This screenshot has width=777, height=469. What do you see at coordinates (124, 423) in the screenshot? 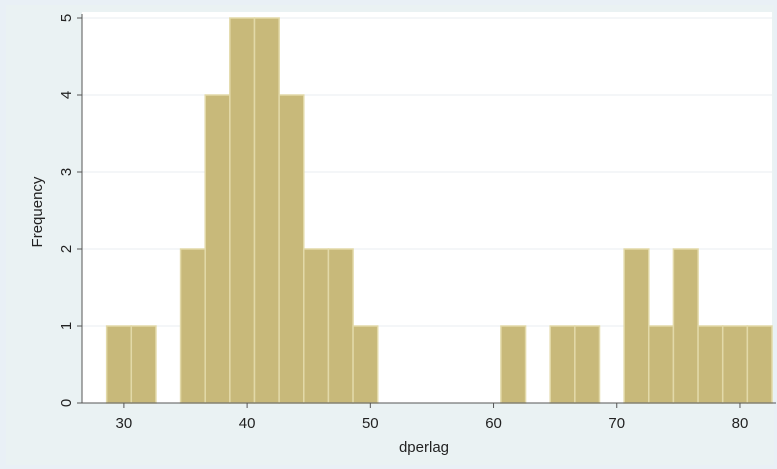
I see `x-tick-label: 30` at bounding box center [124, 423].